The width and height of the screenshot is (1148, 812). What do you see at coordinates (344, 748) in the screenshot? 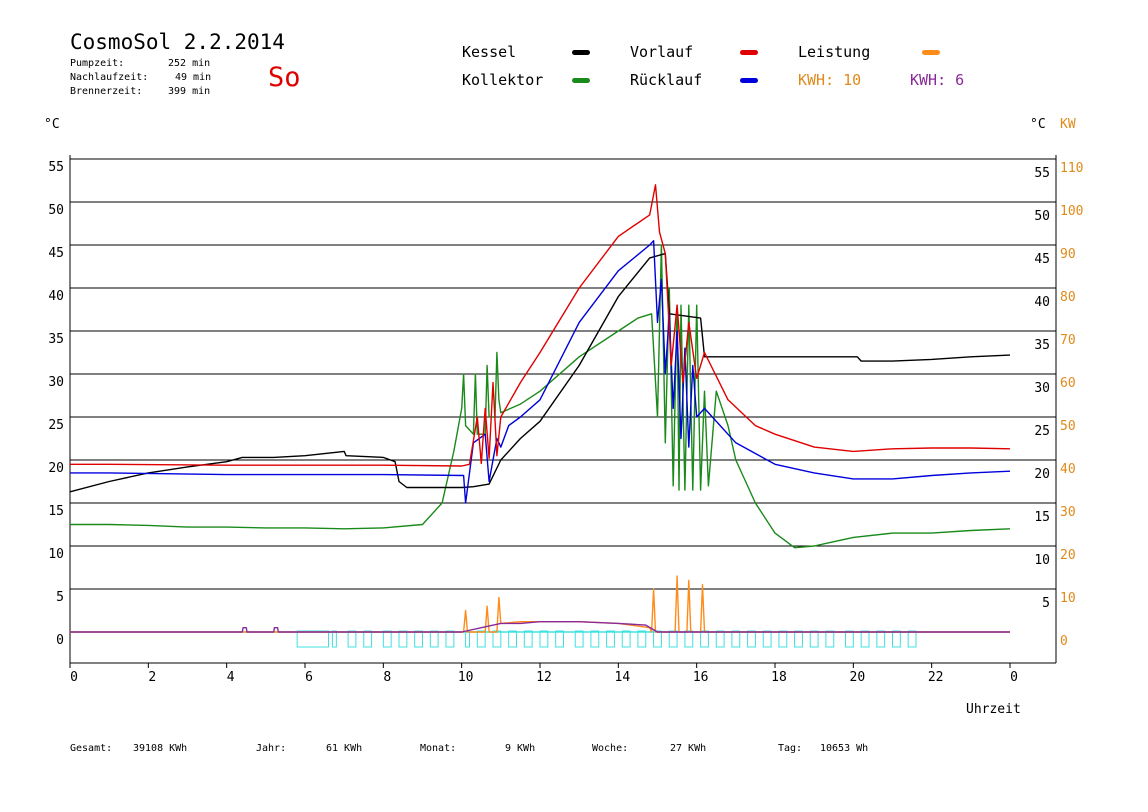
I see `footer-jahr-value: 61 KWh` at bounding box center [344, 748].